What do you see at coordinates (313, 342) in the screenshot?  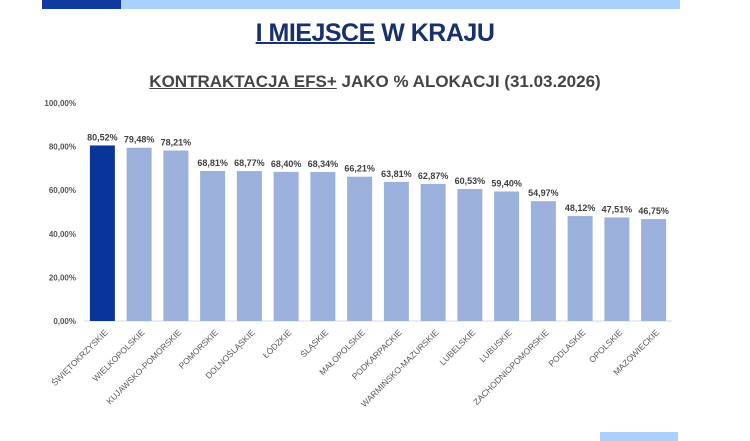 I see `x-tick-label: ŚLĄSKIE` at bounding box center [313, 342].